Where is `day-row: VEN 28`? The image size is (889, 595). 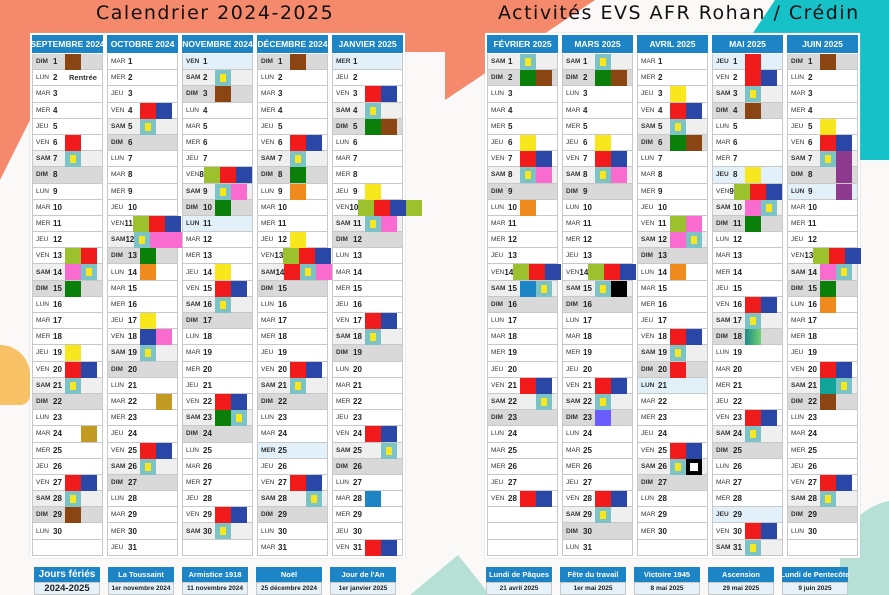 day-row: VEN 28 is located at coordinates (597, 499).